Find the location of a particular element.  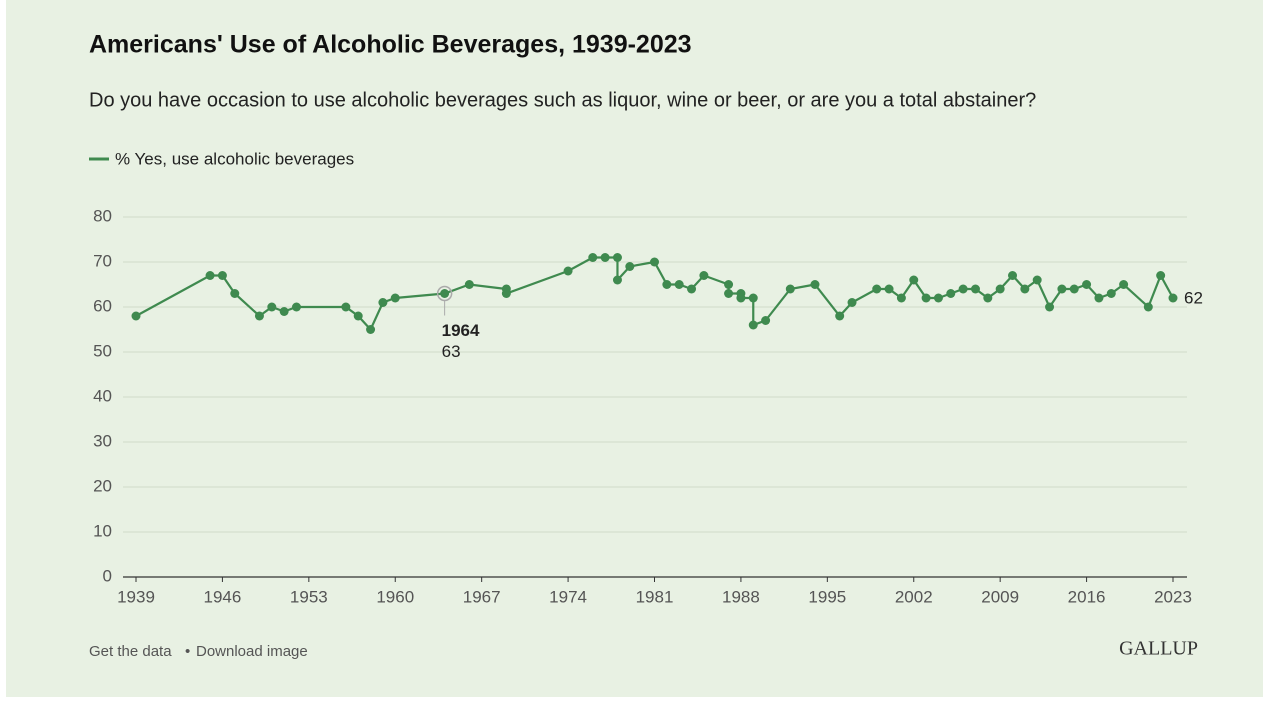

y-tick-label: 50 is located at coordinates (102, 350).